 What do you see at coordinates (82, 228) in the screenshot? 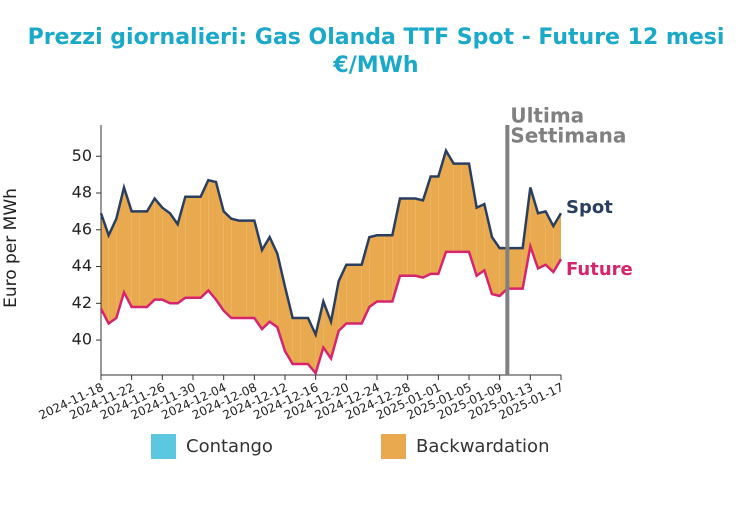
I see `y-tick-label: 46` at bounding box center [82, 228].